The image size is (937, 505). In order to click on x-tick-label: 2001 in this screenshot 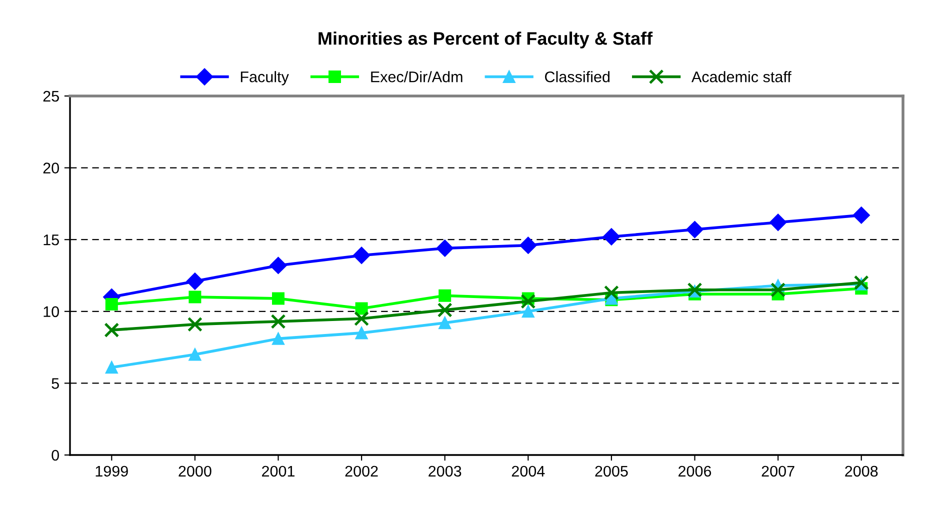, I will do `click(278, 471)`.